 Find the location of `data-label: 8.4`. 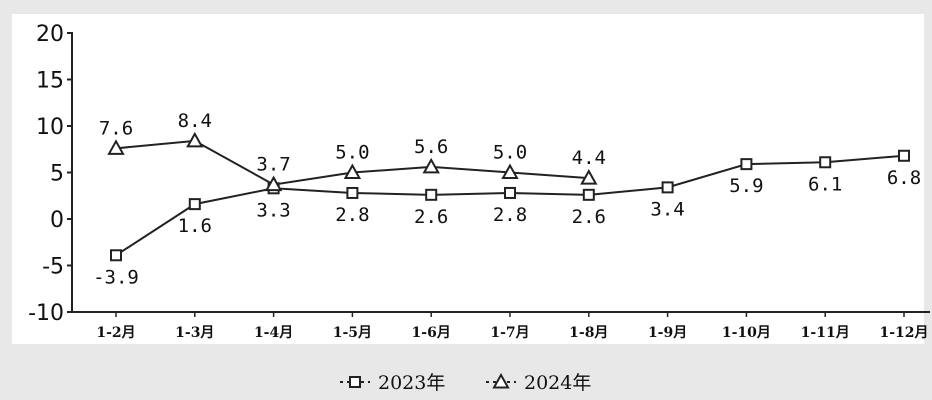

data-label: 8.4 is located at coordinates (195, 121).